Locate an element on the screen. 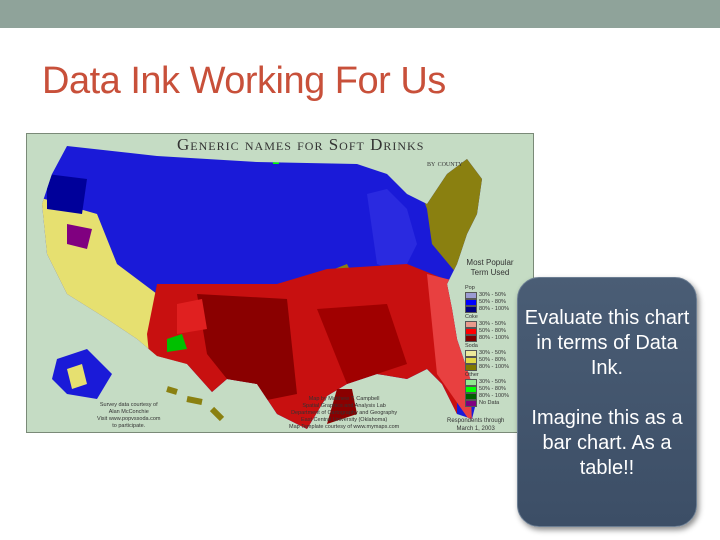  credit-line: Spatial Graphics and Analysis Lab is located at coordinates (344, 406).